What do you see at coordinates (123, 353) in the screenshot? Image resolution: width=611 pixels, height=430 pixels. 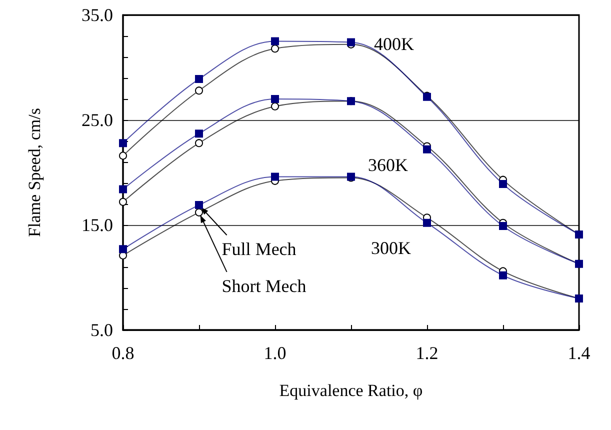 I see `x-tick-label: 0.8` at bounding box center [123, 353].